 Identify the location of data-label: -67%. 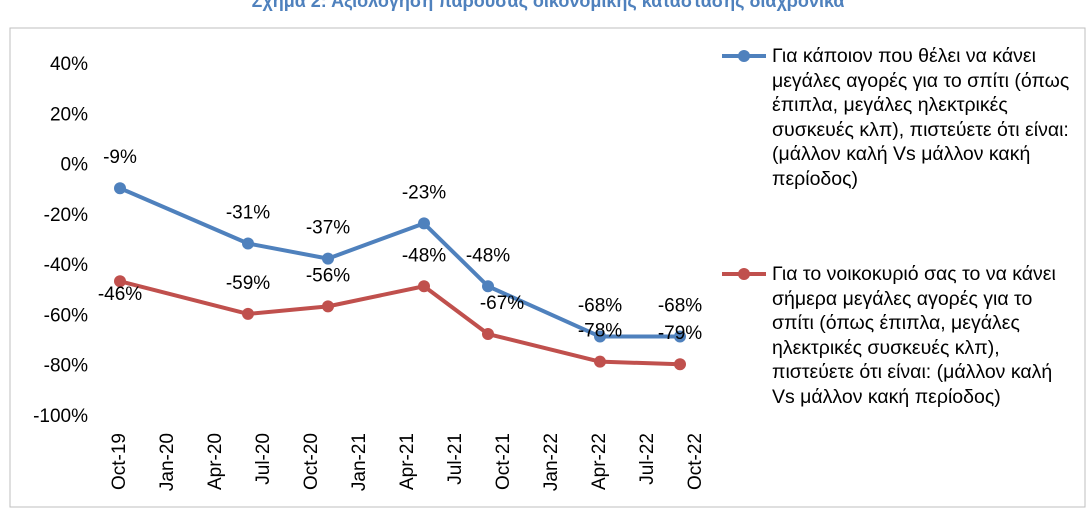
(502, 303).